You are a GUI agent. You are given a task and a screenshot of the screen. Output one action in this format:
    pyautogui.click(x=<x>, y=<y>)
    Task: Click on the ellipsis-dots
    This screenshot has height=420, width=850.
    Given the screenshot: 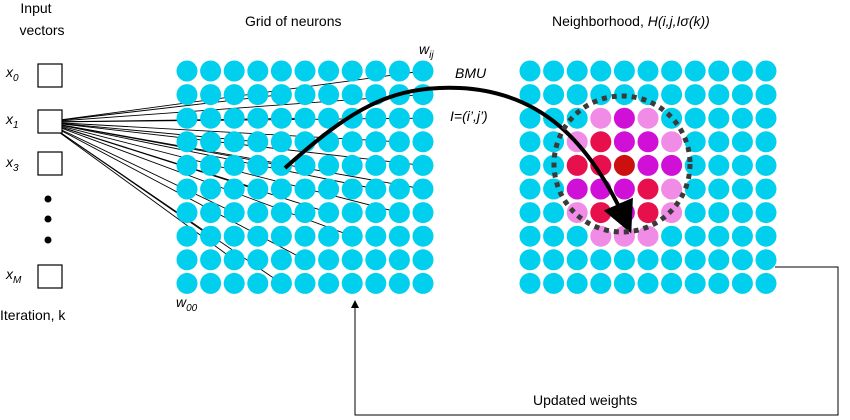 What is the action you would take?
    pyautogui.click(x=48, y=219)
    